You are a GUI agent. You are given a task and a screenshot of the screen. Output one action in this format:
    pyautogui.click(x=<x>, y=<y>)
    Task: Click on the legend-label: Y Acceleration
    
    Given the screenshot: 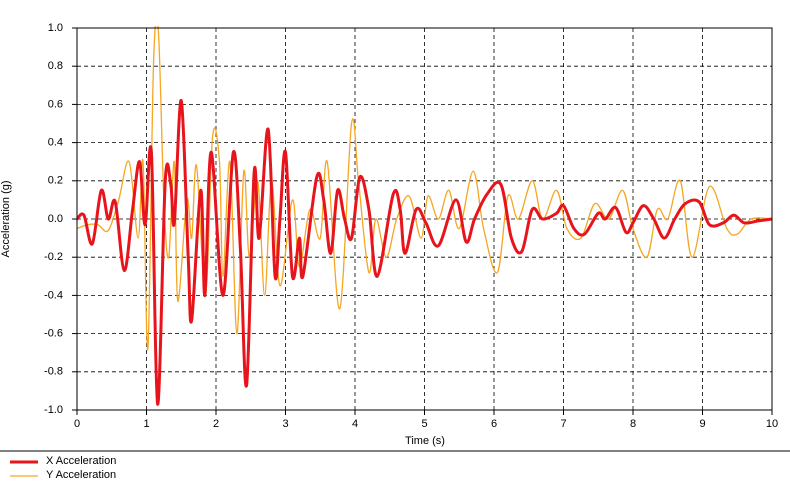 What is the action you would take?
    pyautogui.click(x=81, y=475)
    